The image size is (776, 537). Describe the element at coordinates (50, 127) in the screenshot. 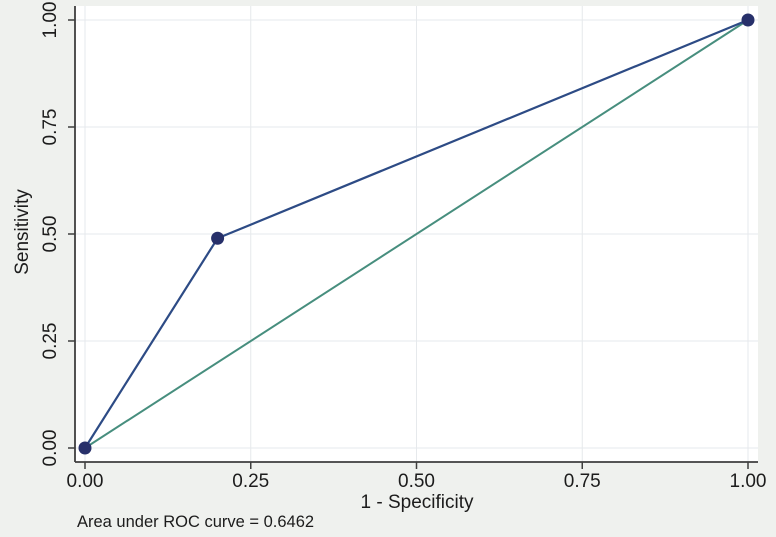

I see `y-tick-label: 0.75` at that location.